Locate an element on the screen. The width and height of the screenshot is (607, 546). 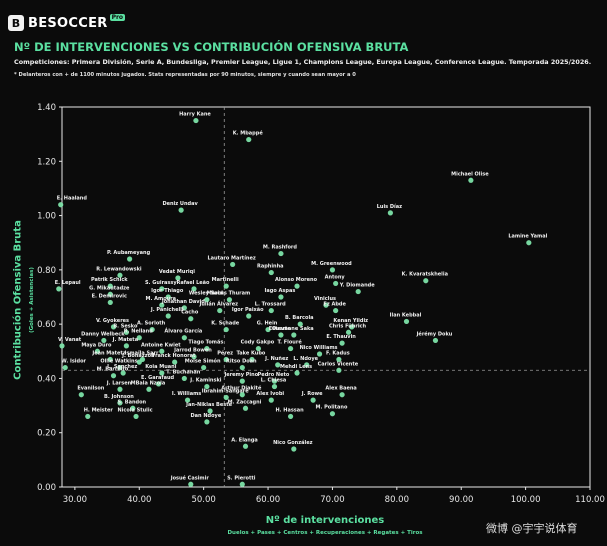
point-label: F. Kadus is located at coordinates (338, 353).